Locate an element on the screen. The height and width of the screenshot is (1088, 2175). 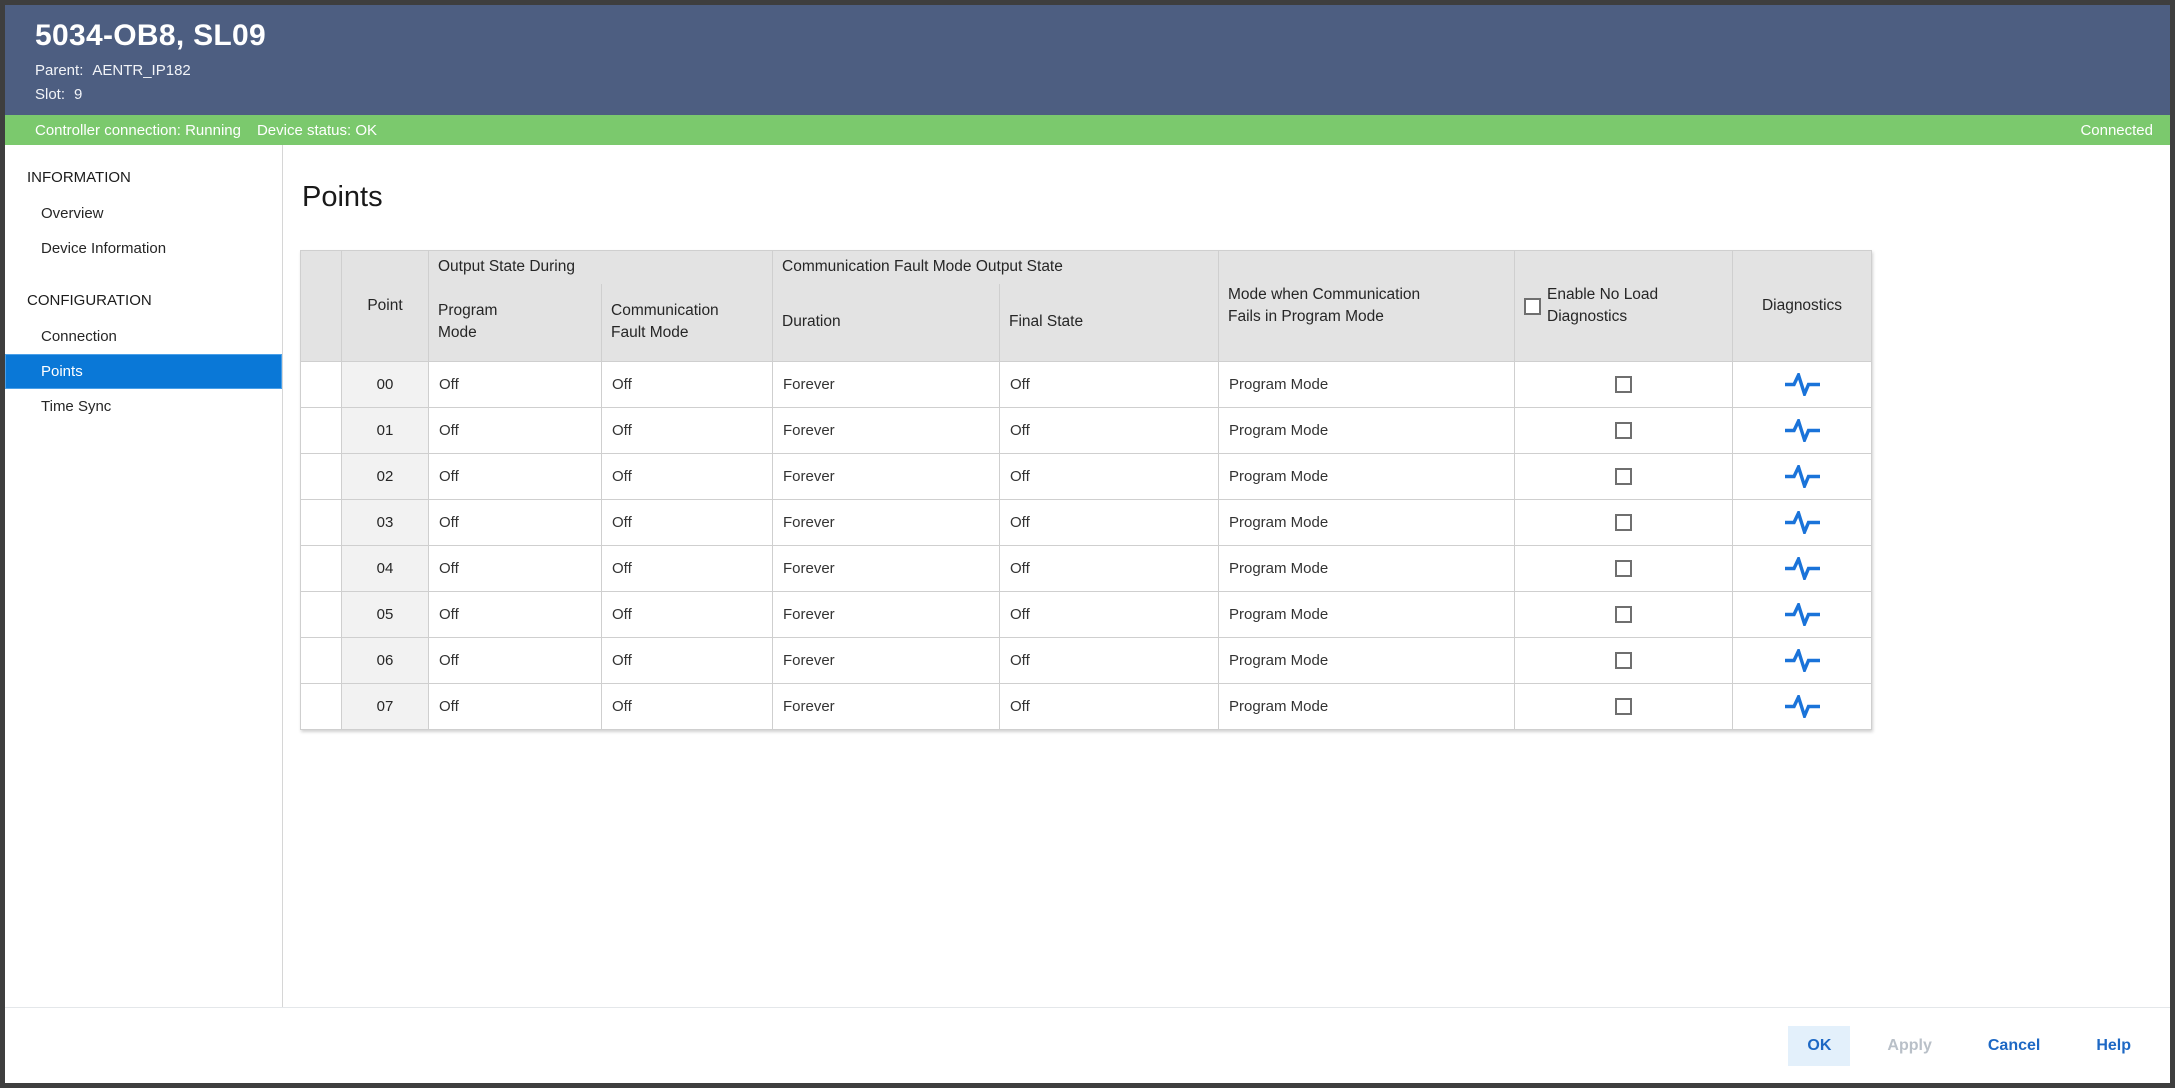
footer-button-bar: OK Apply Cancel Help is located at coordinates (1087, 1045).